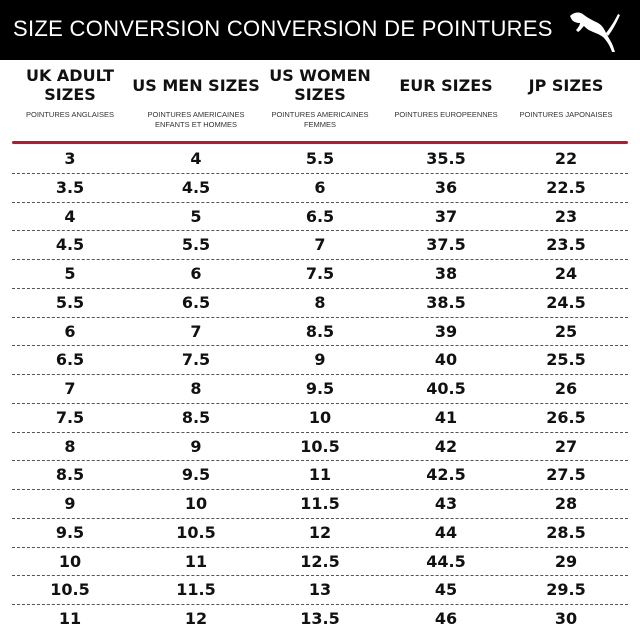 This screenshot has width=640, height=640. I want to click on table-row: 6 7 8.5 39 25, so click(320, 332).